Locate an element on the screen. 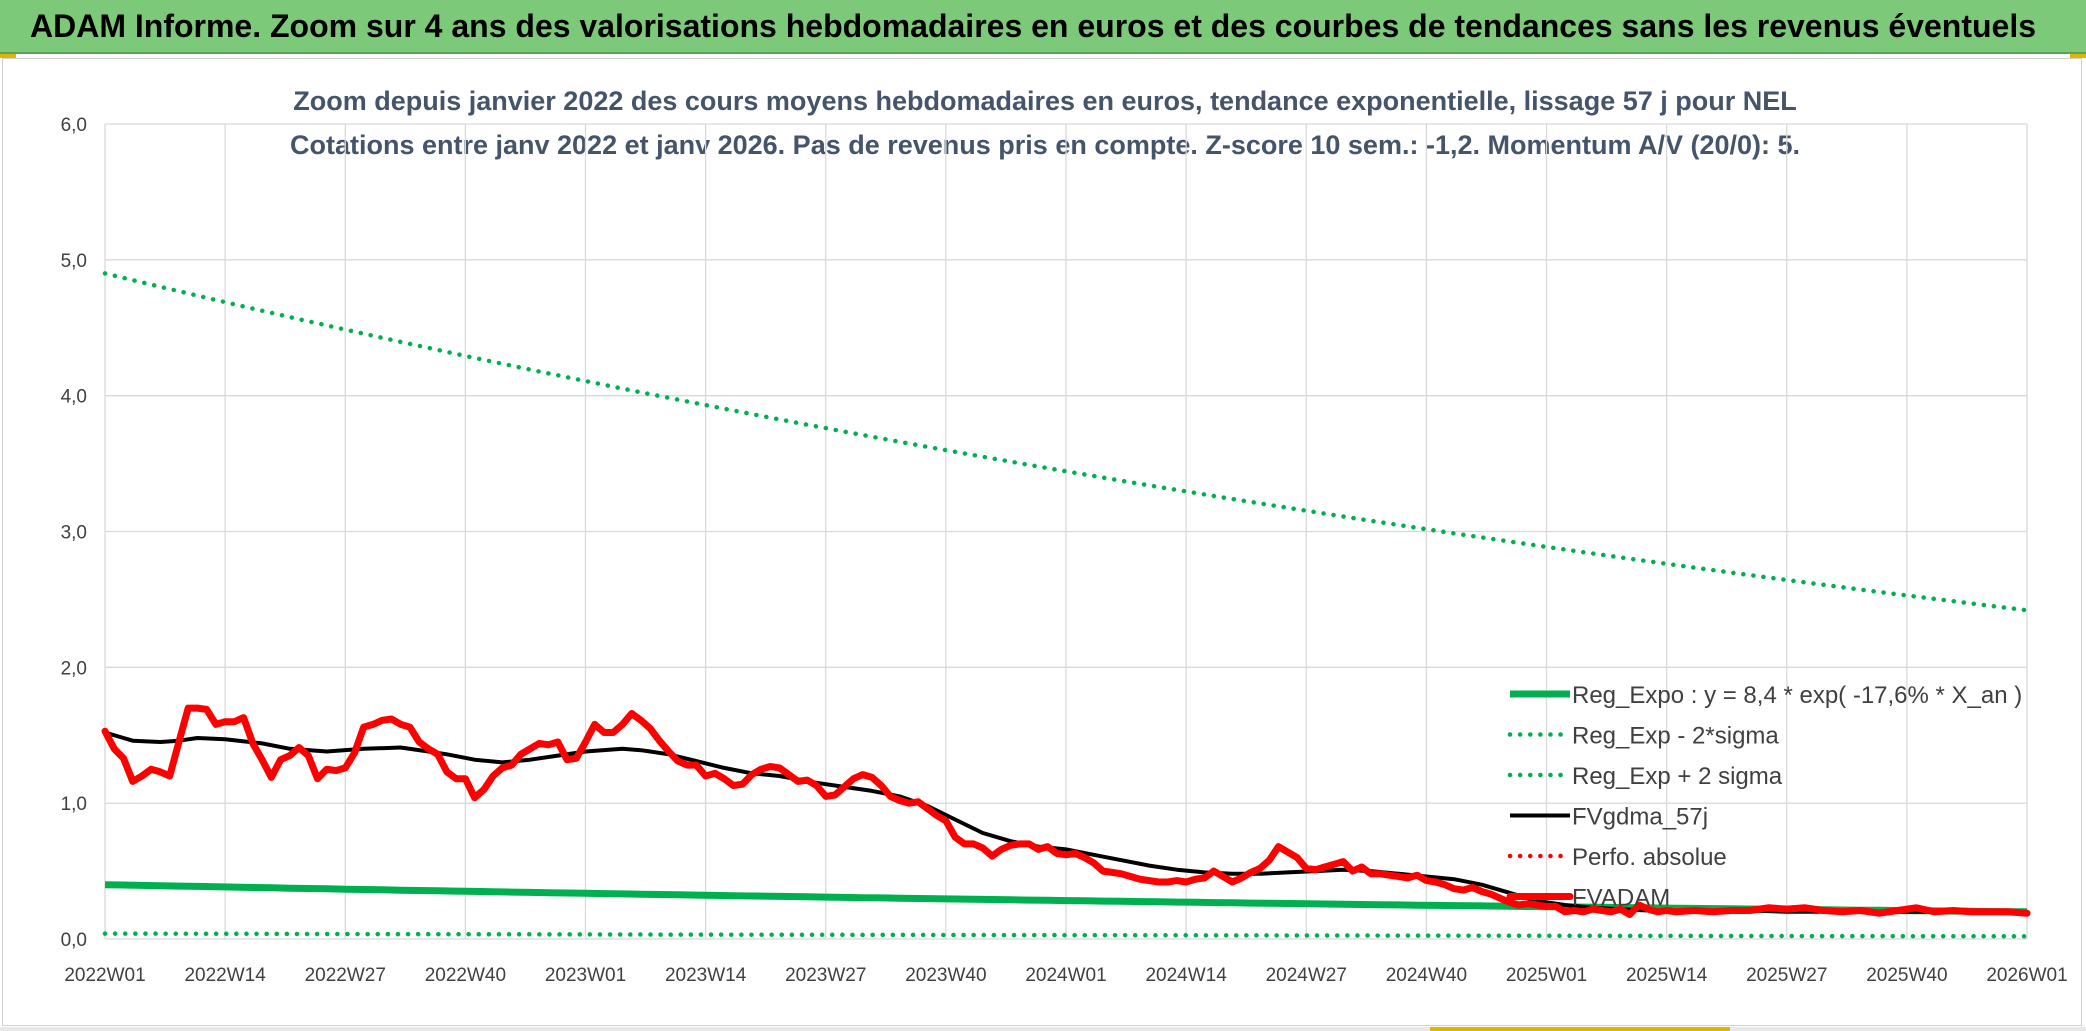 The height and width of the screenshot is (1031, 2086). y-axis-ticks: 0,0 1,0 2,0 3,0 4,0 5,0 6,0 is located at coordinates (74, 533).